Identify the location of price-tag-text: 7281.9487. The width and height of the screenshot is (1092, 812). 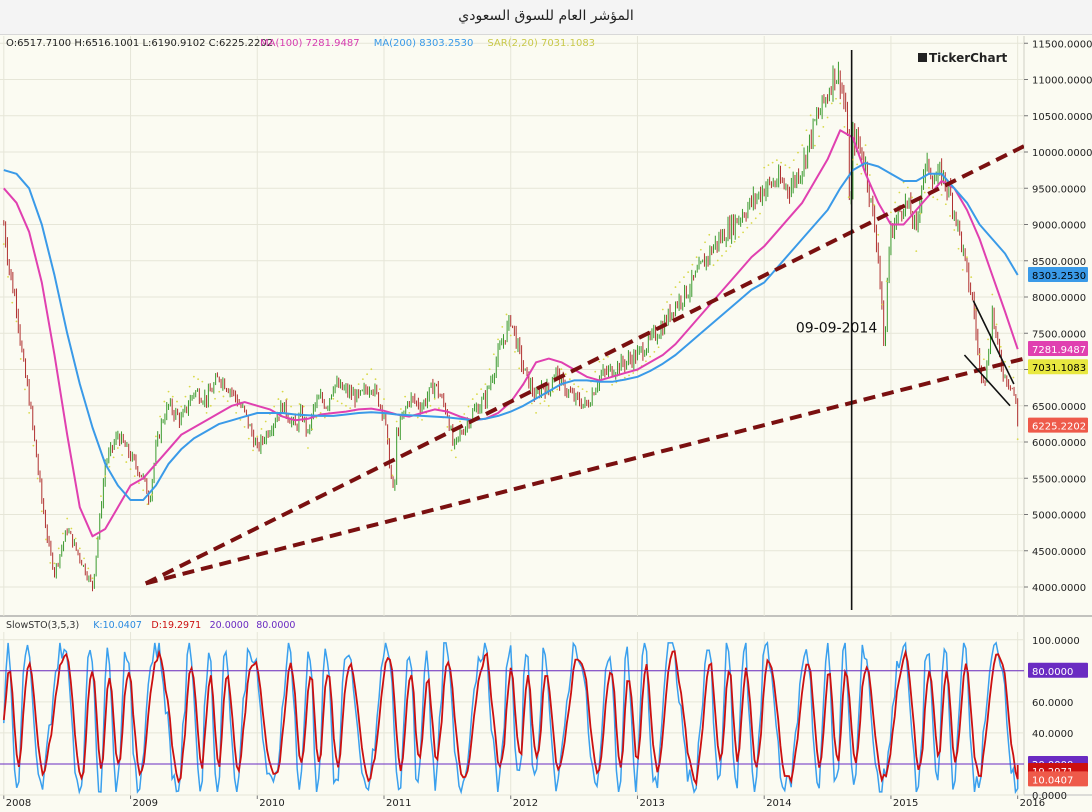
(1059, 350).